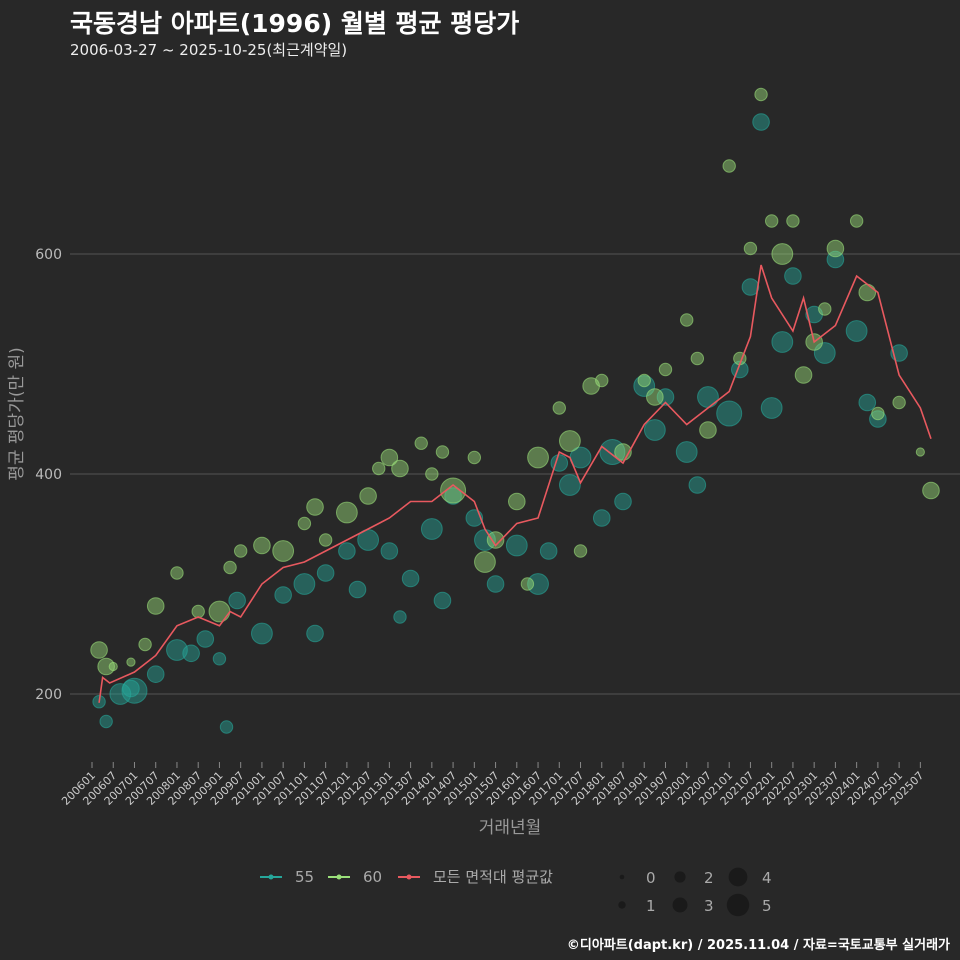 The image size is (960, 960). I want to click on chart-title: 국동경남 아파트(1996) 월별 평균 평당가, so click(295, 23).